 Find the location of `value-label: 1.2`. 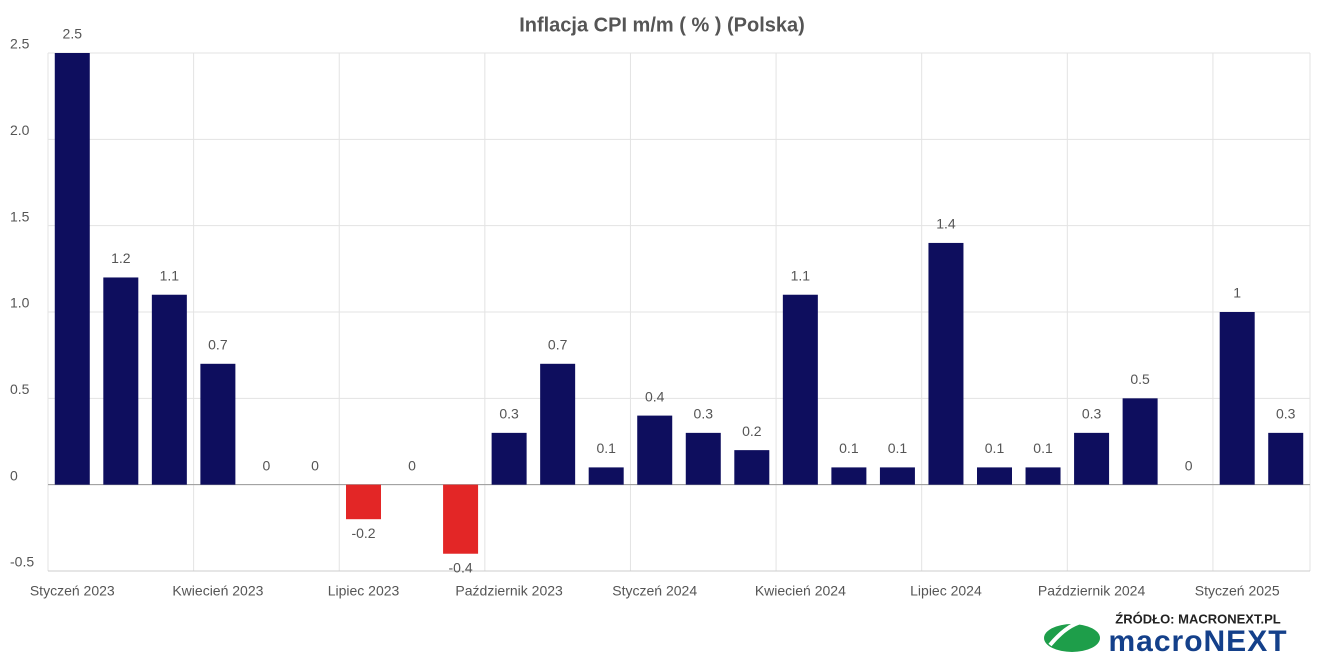

value-label: 1.2 is located at coordinates (121, 258).